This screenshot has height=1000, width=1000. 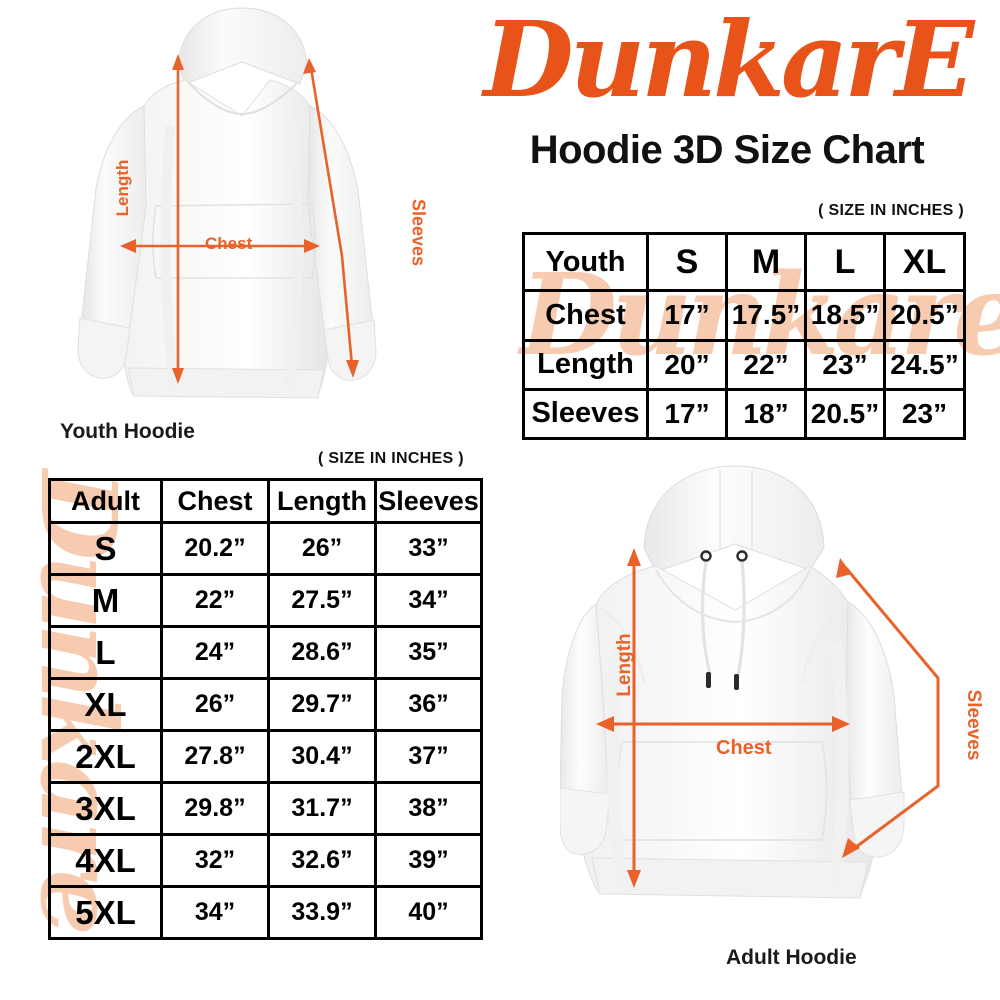 What do you see at coordinates (322, 549) in the screenshot?
I see `adult-s-length: 26”` at bounding box center [322, 549].